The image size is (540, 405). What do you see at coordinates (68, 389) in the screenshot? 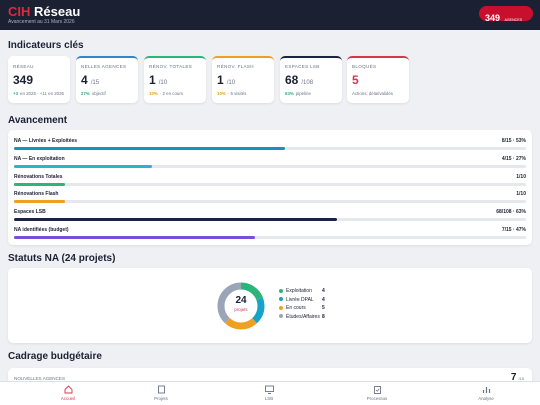
I see `icon-home` at bounding box center [68, 389].